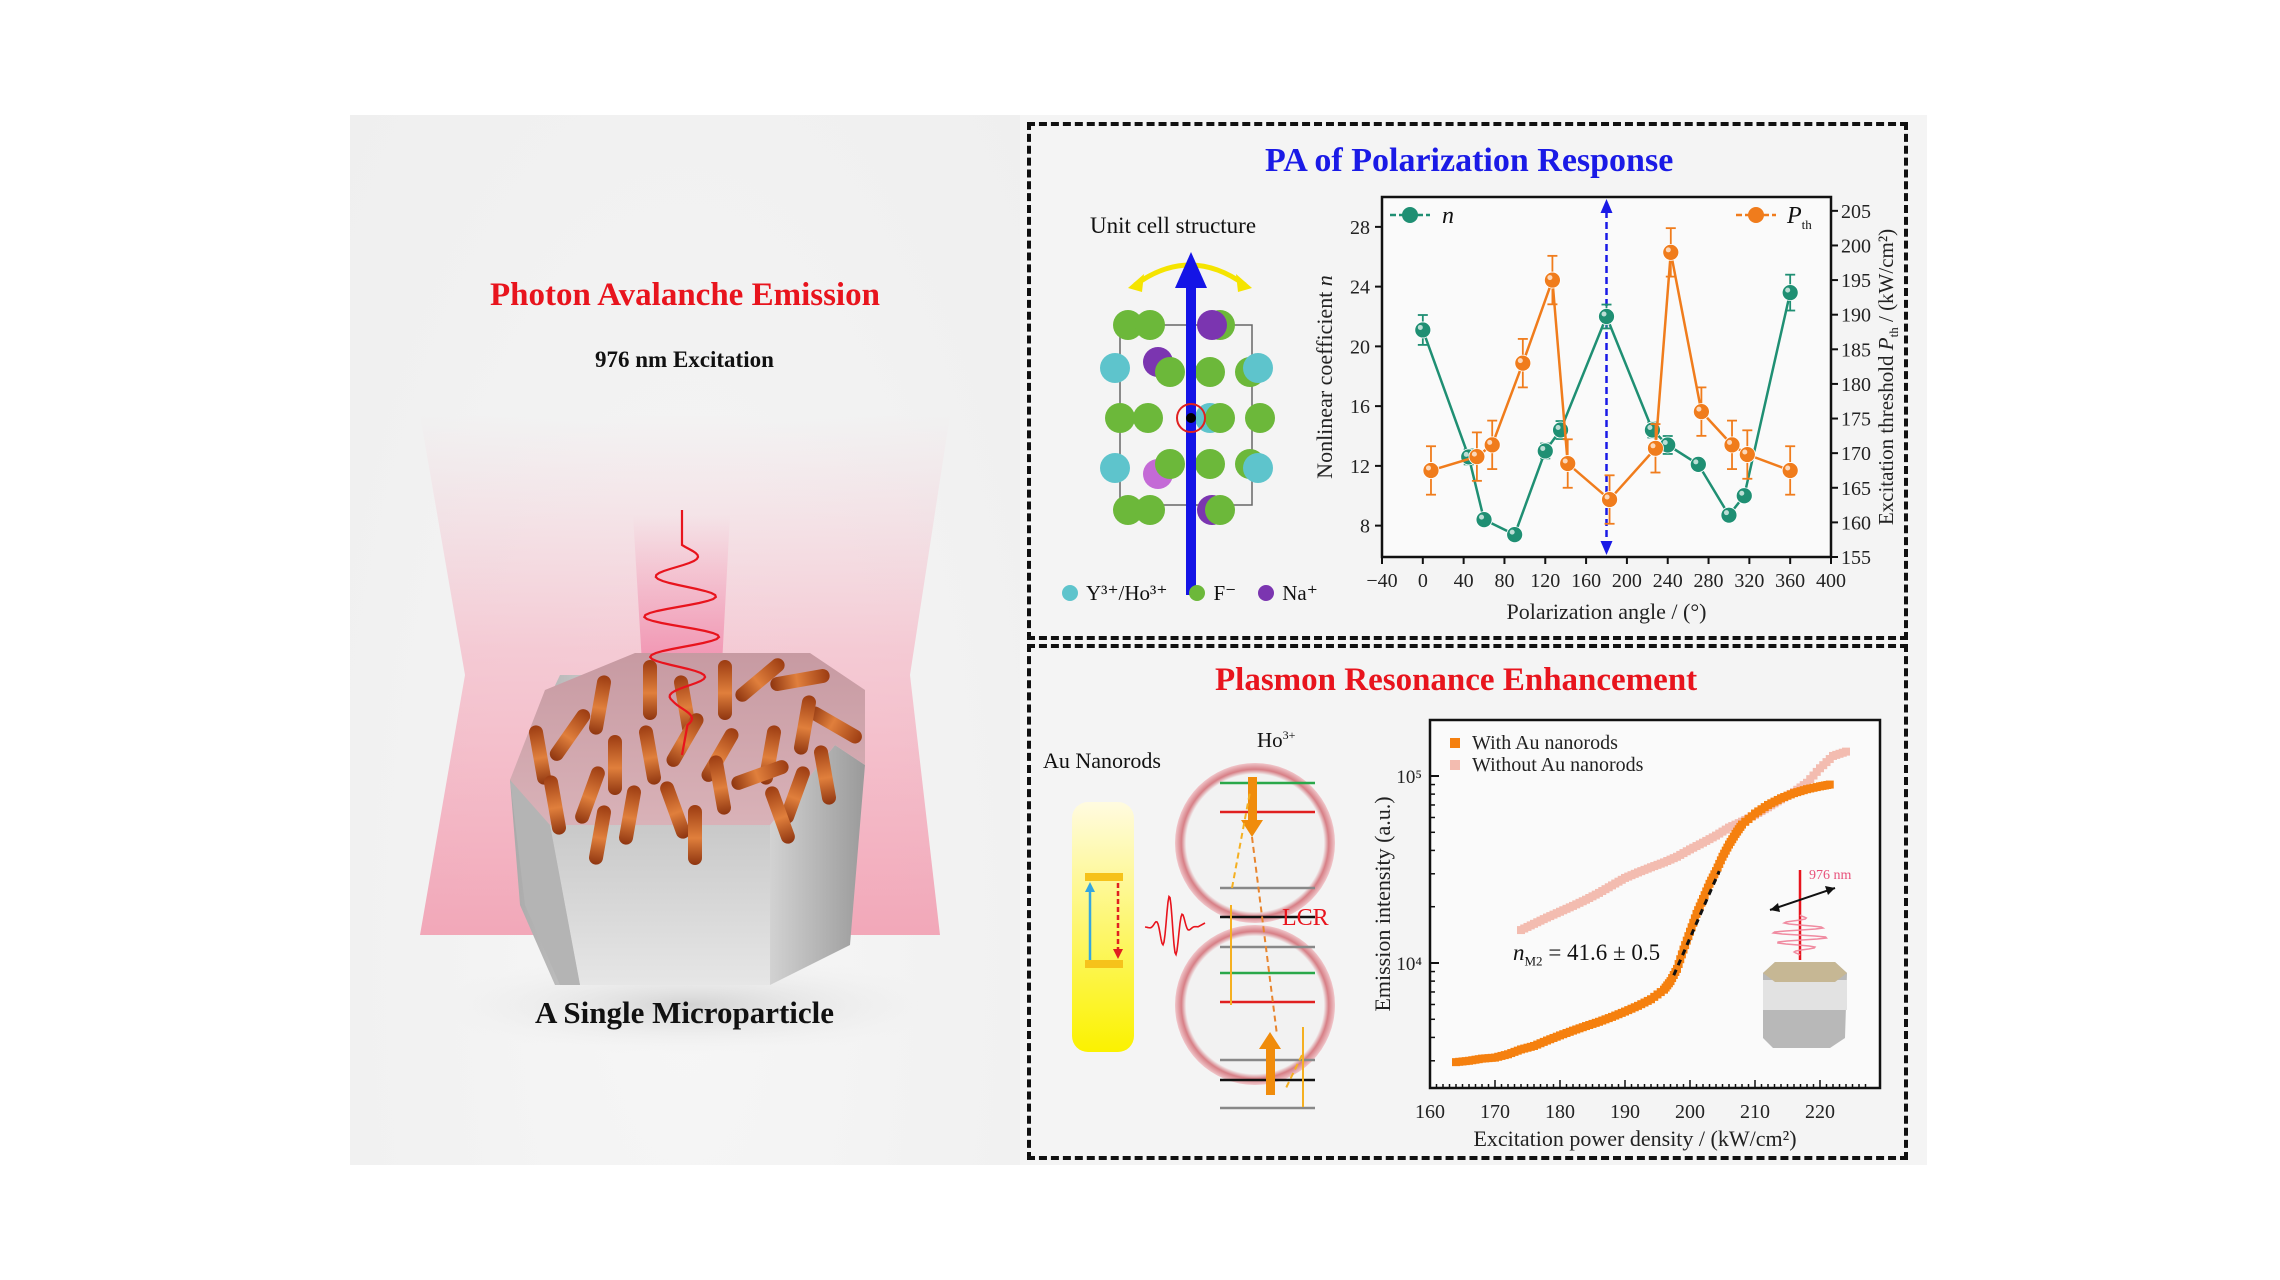 The image size is (2280, 1280). What do you see at coordinates (1241, 840) in the screenshot?
I see `upconversion-path` at bounding box center [1241, 840].